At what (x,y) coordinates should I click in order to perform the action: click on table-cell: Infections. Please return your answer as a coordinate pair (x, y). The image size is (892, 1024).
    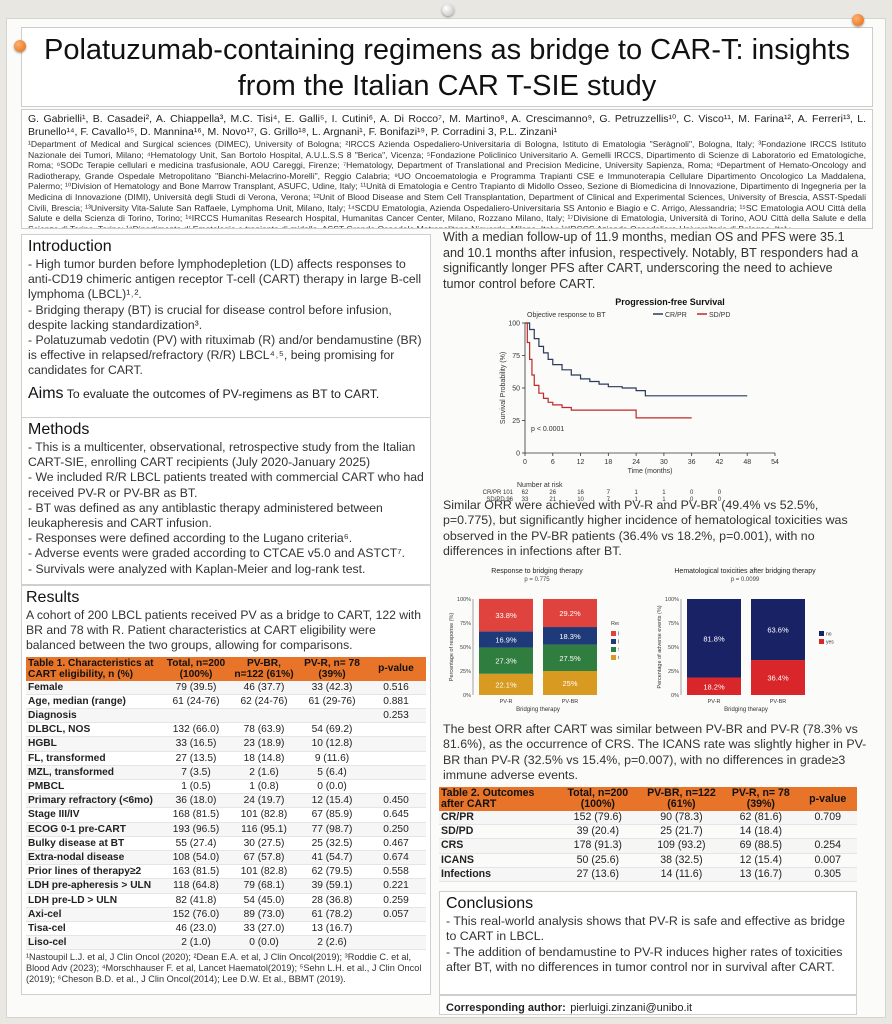
    Looking at the image, I should click on (498, 875).